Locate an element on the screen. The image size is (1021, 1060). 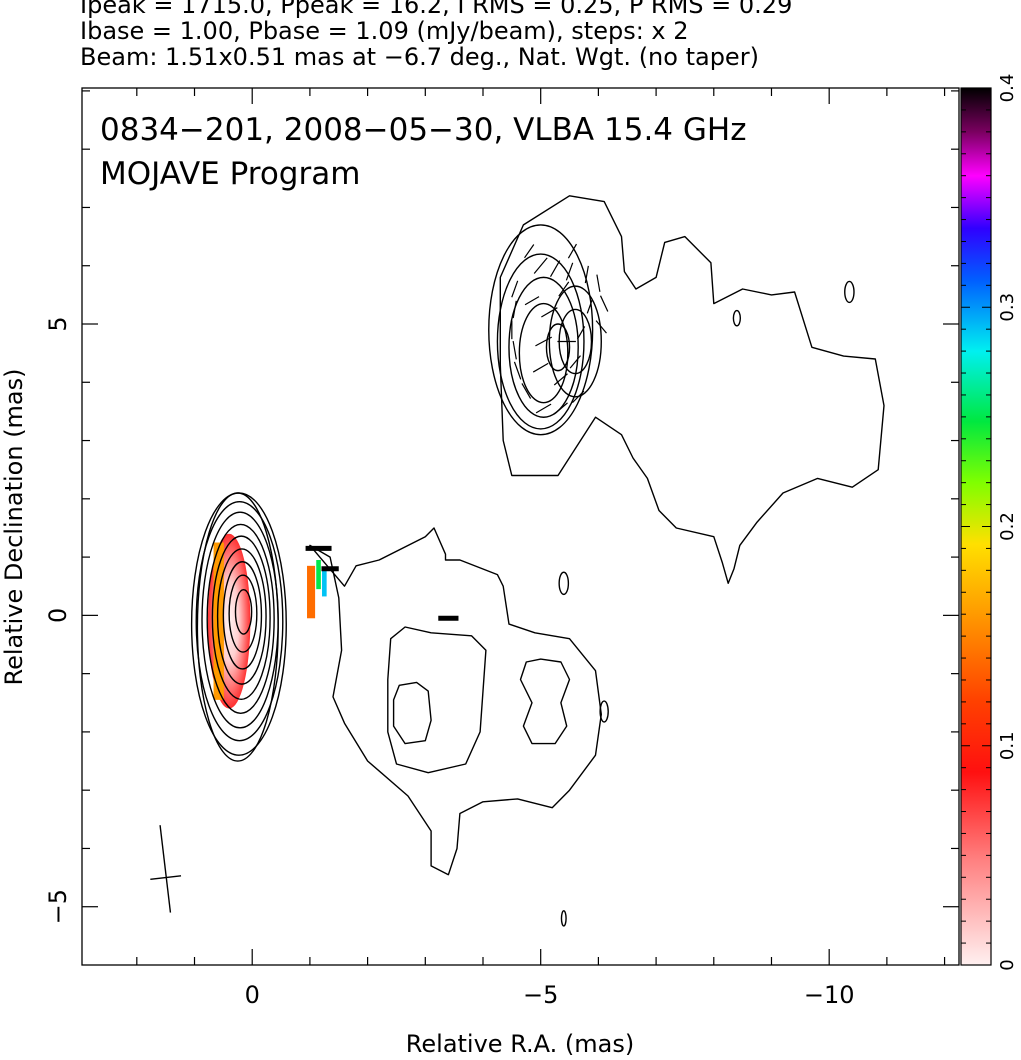
y-tick-label: 5 is located at coordinates (58, 323).